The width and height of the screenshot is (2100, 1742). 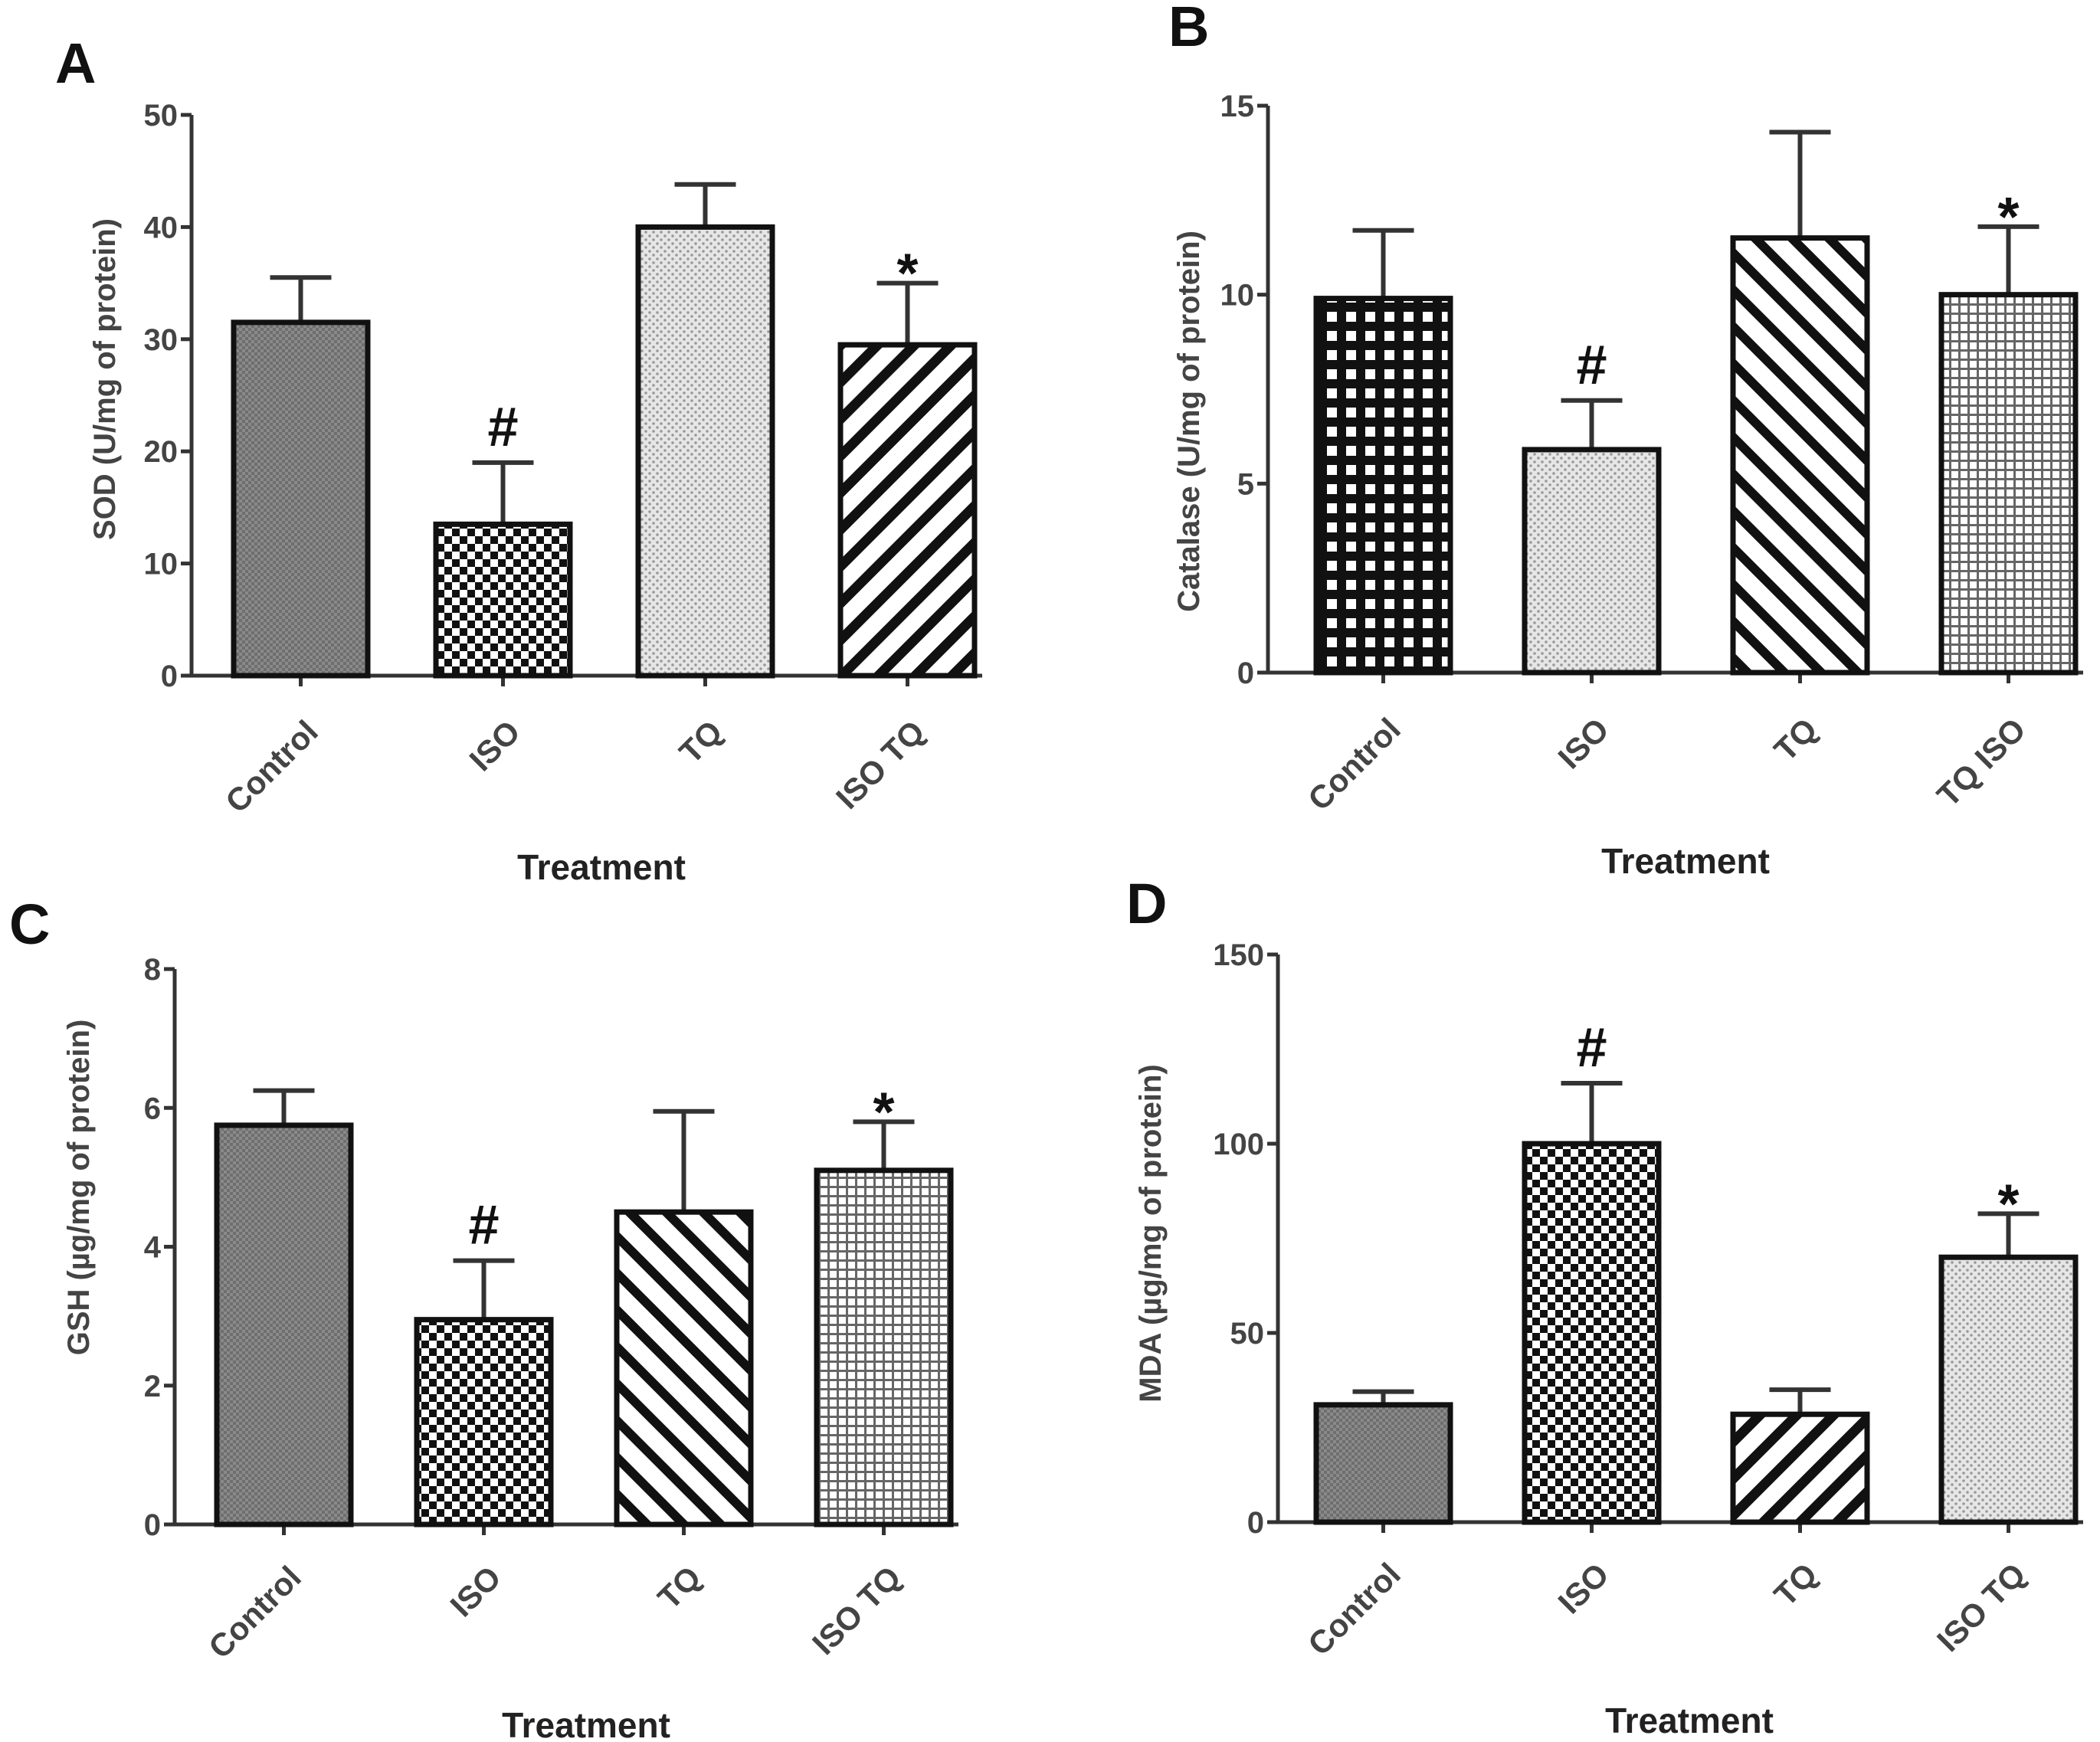 What do you see at coordinates (162, 452) in the screenshot?
I see `y-tick-label: 20` at bounding box center [162, 452].